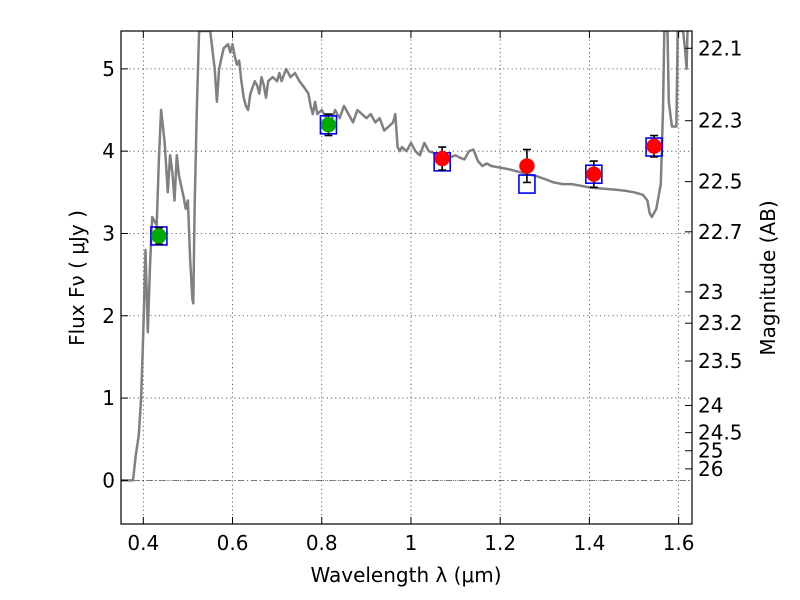 The image size is (800, 600). I want to click on x-tick-label: 0.8, so click(322, 543).